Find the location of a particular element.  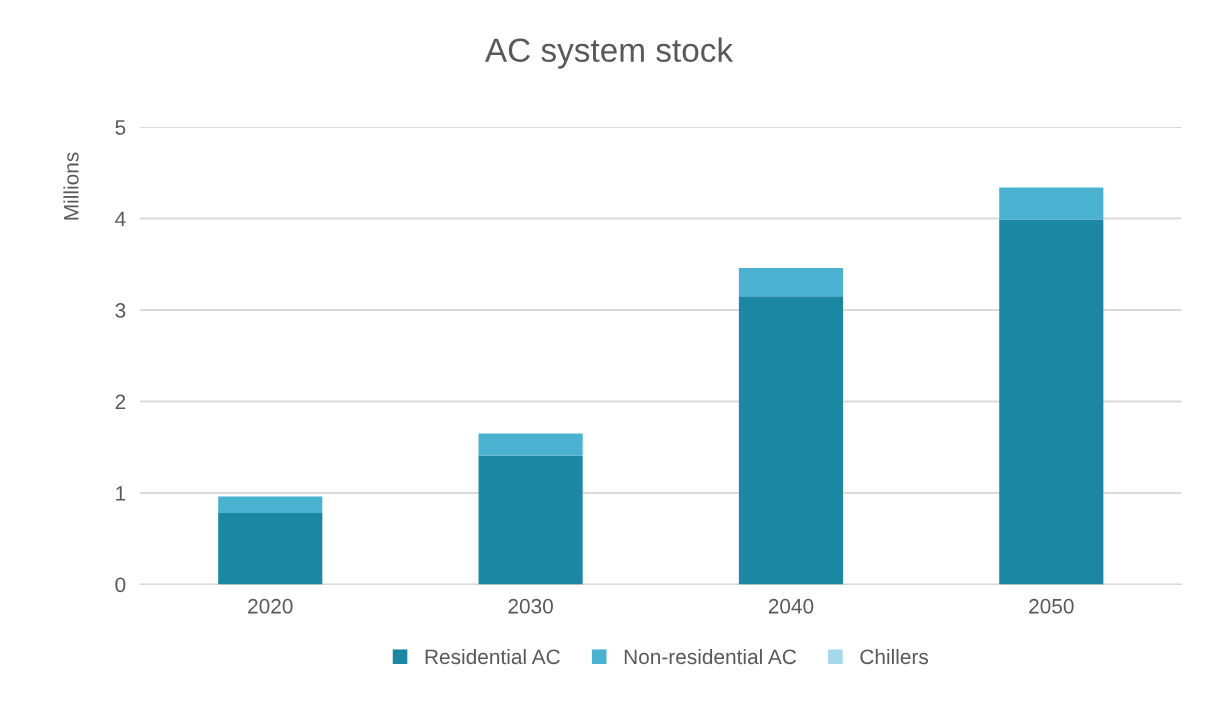

legend-label: Non-residential AC is located at coordinates (710, 656).